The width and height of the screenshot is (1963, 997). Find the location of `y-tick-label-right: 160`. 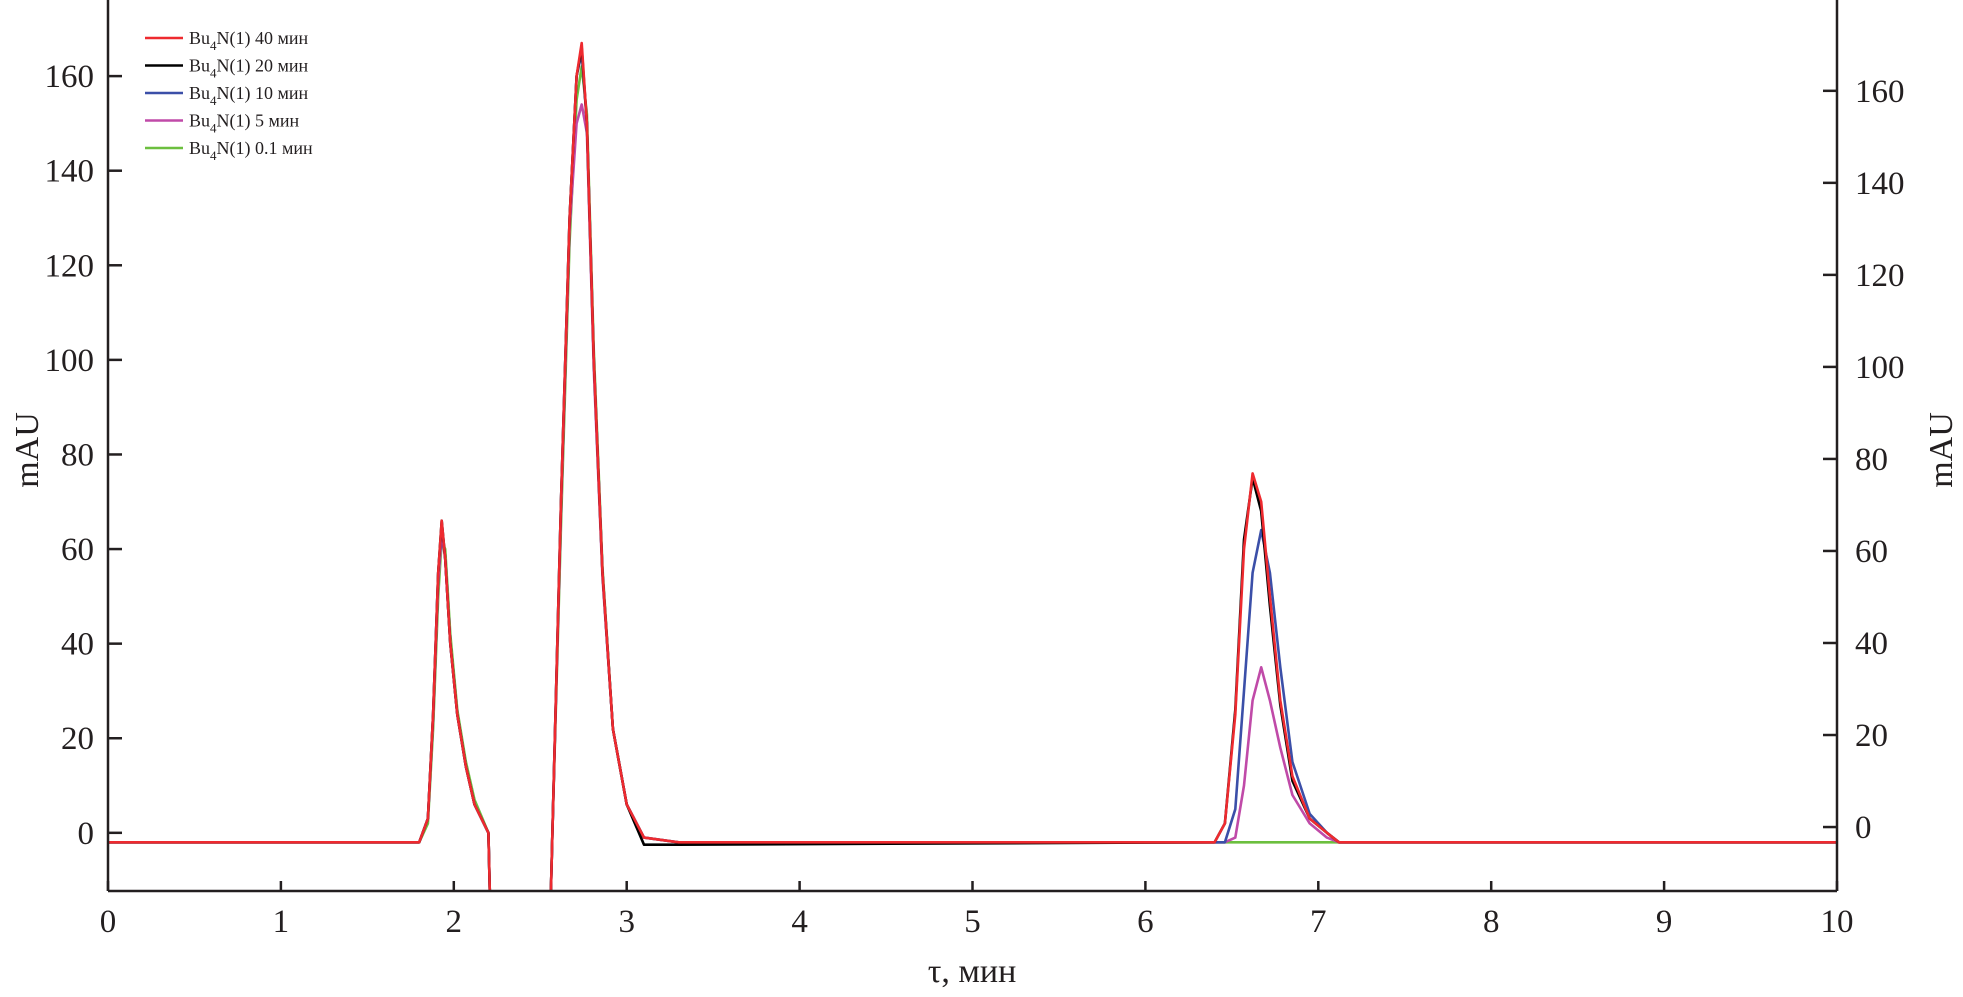

y-tick-label-right: 160 is located at coordinates (1880, 92).